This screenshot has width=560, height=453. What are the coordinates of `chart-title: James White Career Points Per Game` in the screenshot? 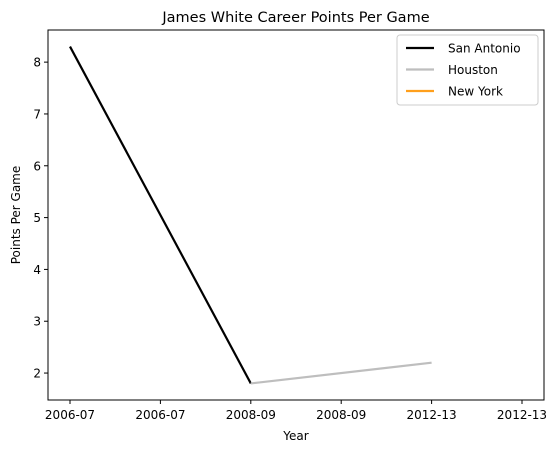 It's located at (295, 18).